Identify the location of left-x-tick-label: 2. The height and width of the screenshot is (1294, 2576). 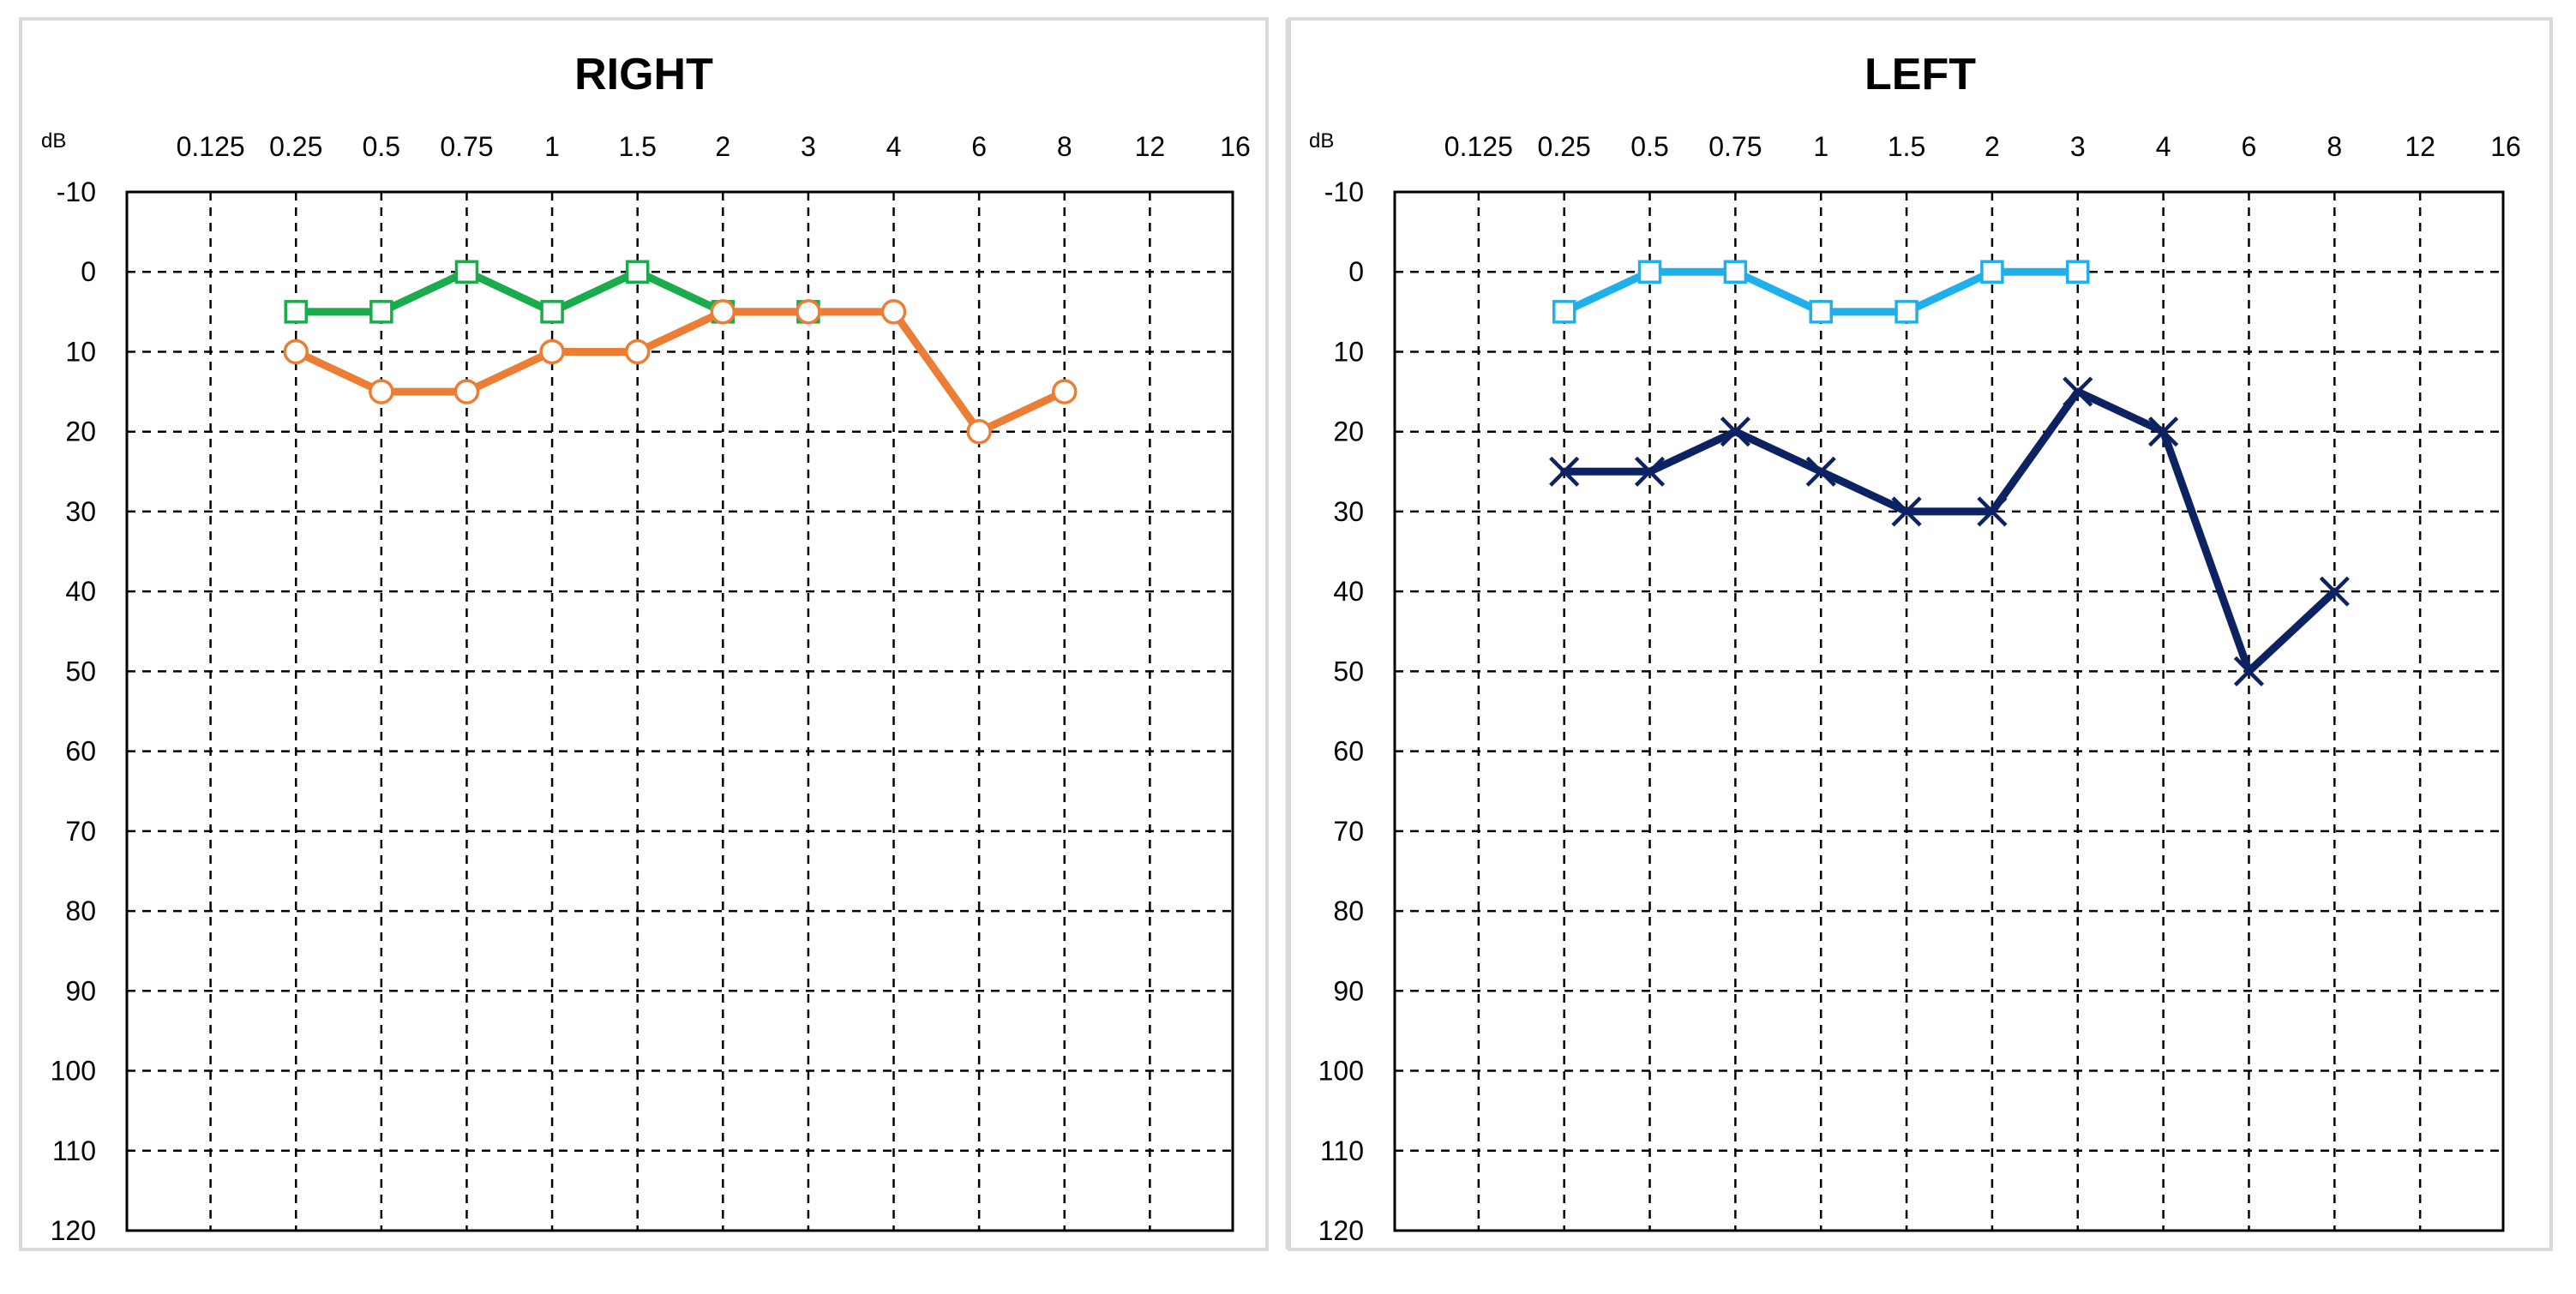
(1992, 146).